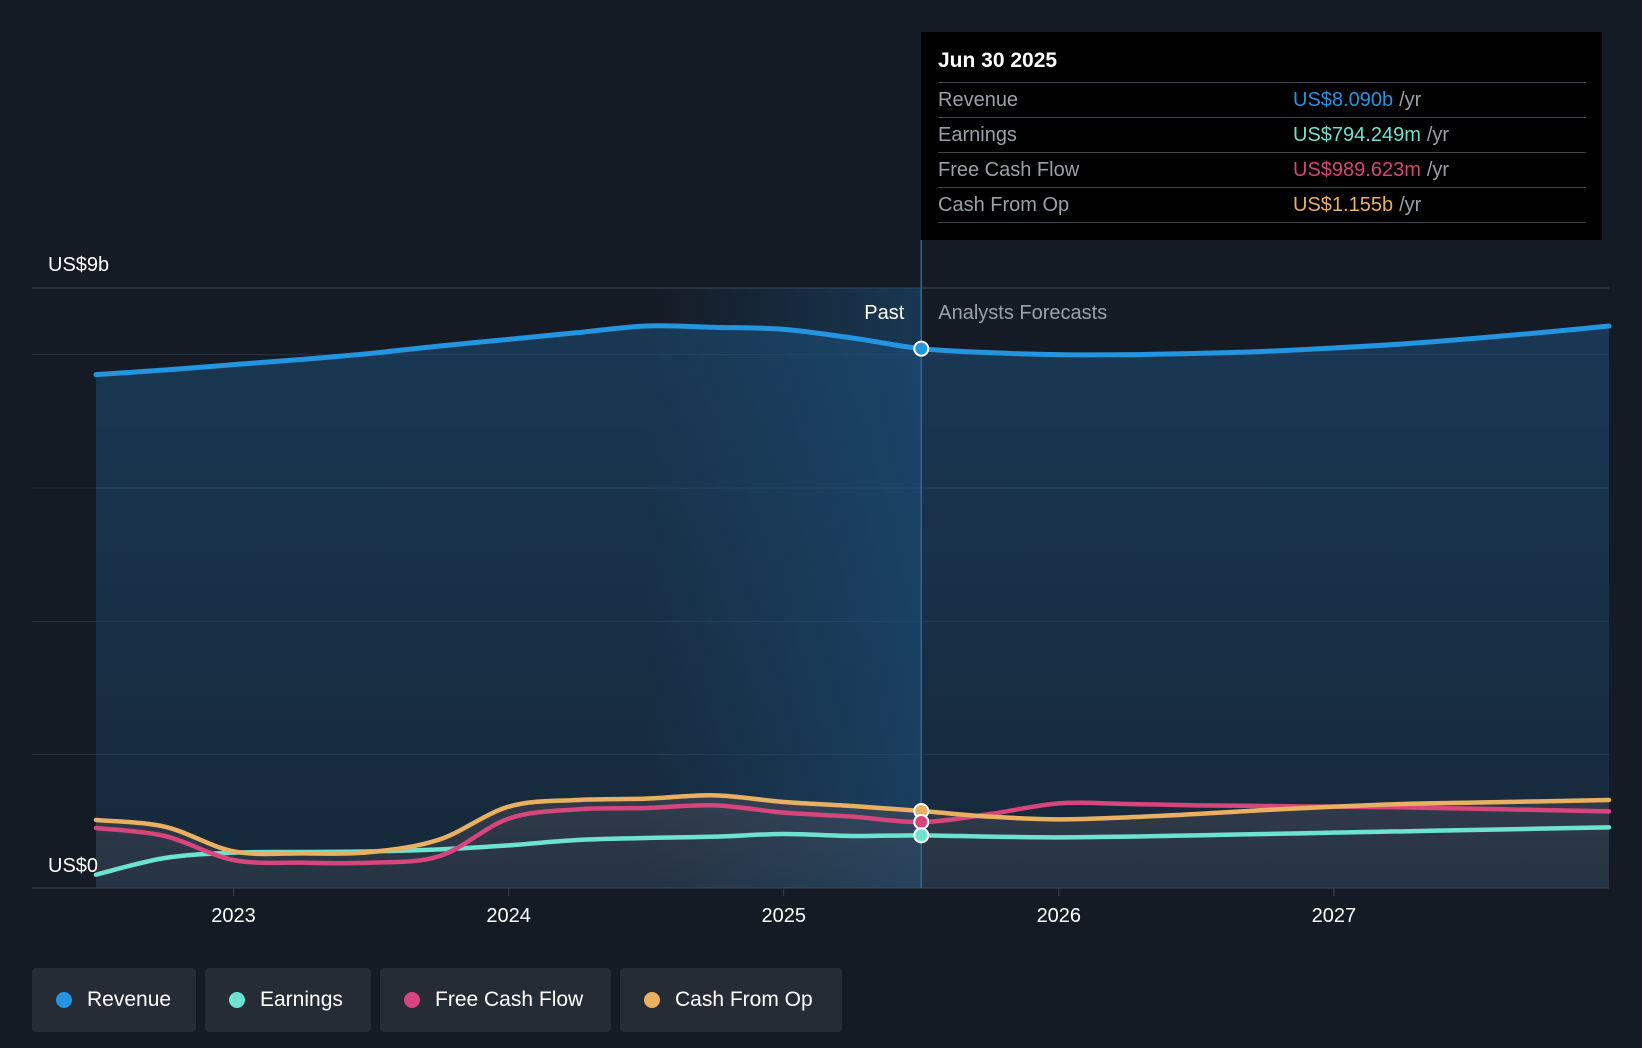 Image resolution: width=1642 pixels, height=1048 pixels. What do you see at coordinates (1262, 170) in the screenshot?
I see `tooltip-row-free-cash-flow: Free Cash Flow US$989.623m /yr` at bounding box center [1262, 170].